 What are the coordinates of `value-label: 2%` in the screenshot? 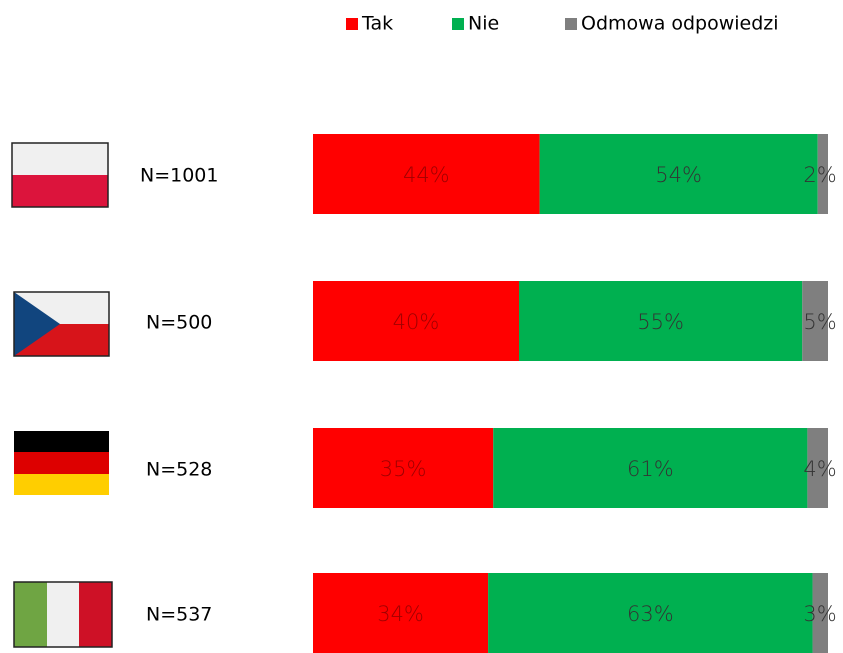 It's located at (819, 175).